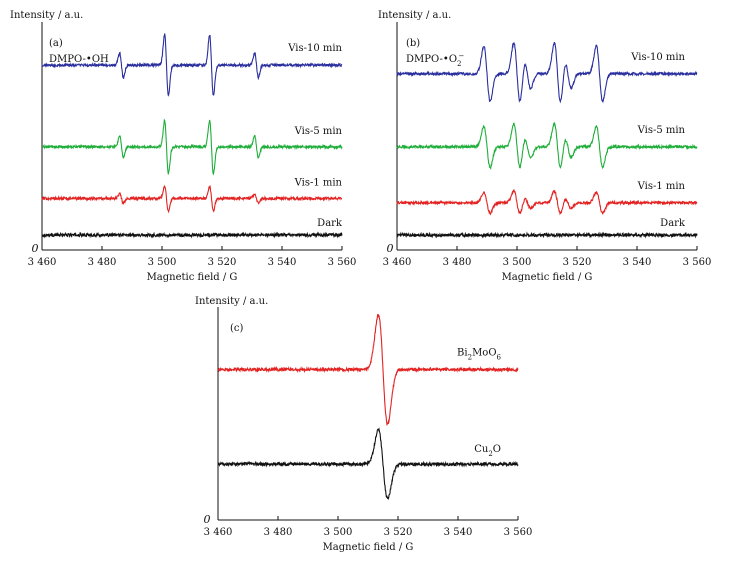 The width and height of the screenshot is (751, 563). What do you see at coordinates (499, 358) in the screenshot?
I see `series-label-part: 6` at bounding box center [499, 358].